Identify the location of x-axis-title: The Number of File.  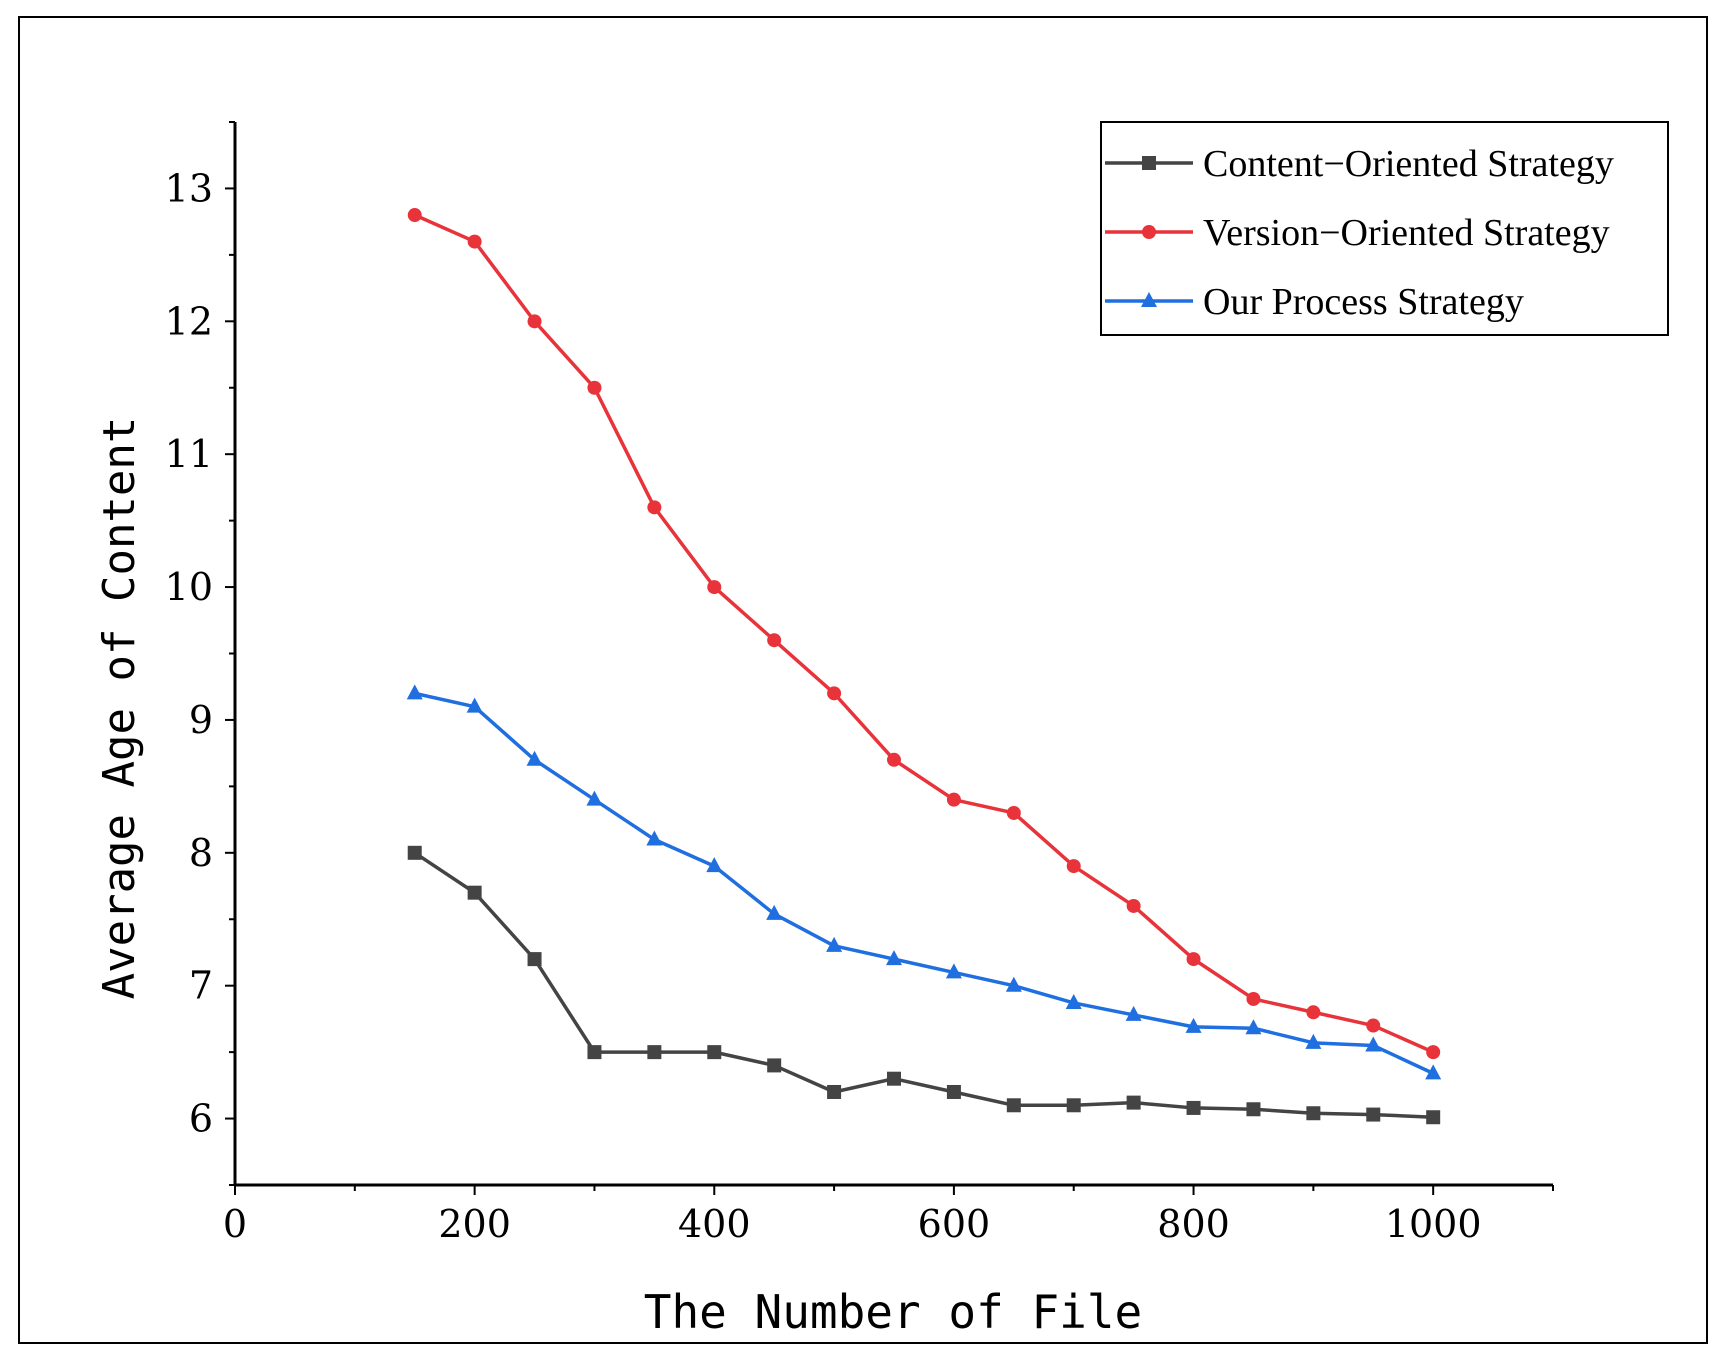
(893, 1312).